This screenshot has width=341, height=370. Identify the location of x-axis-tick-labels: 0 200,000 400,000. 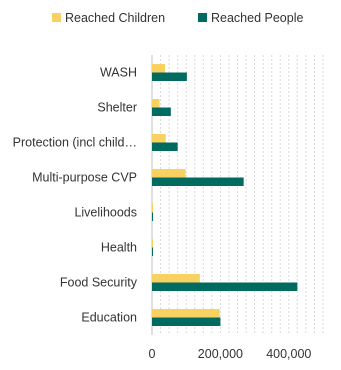
(230, 354).